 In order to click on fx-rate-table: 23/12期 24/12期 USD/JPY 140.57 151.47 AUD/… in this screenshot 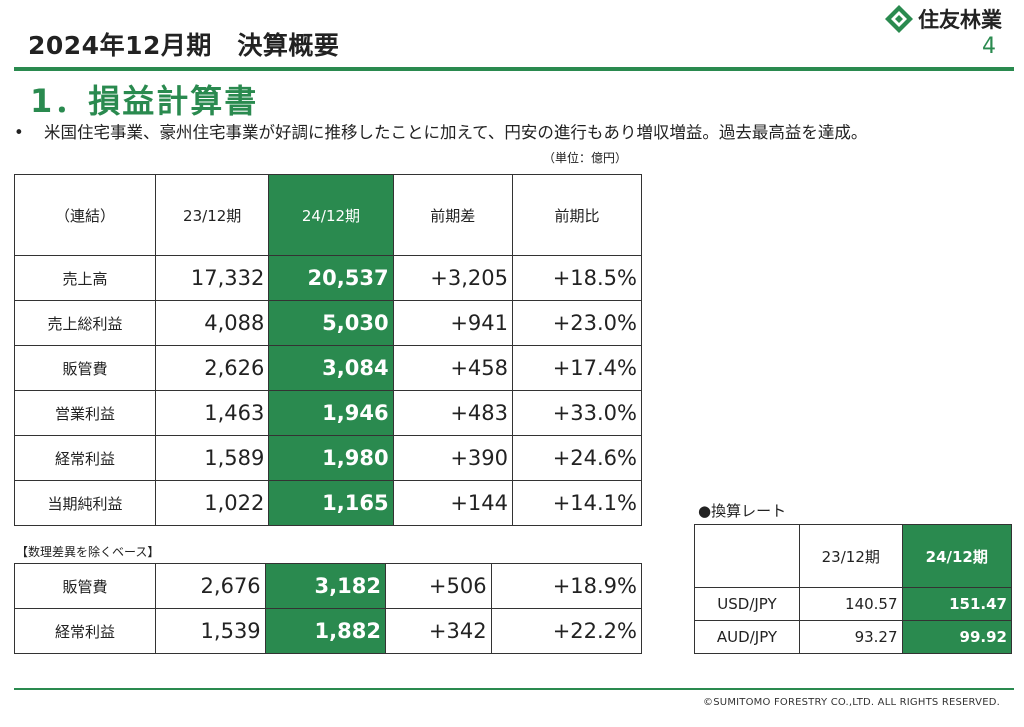, I will do `click(853, 589)`.